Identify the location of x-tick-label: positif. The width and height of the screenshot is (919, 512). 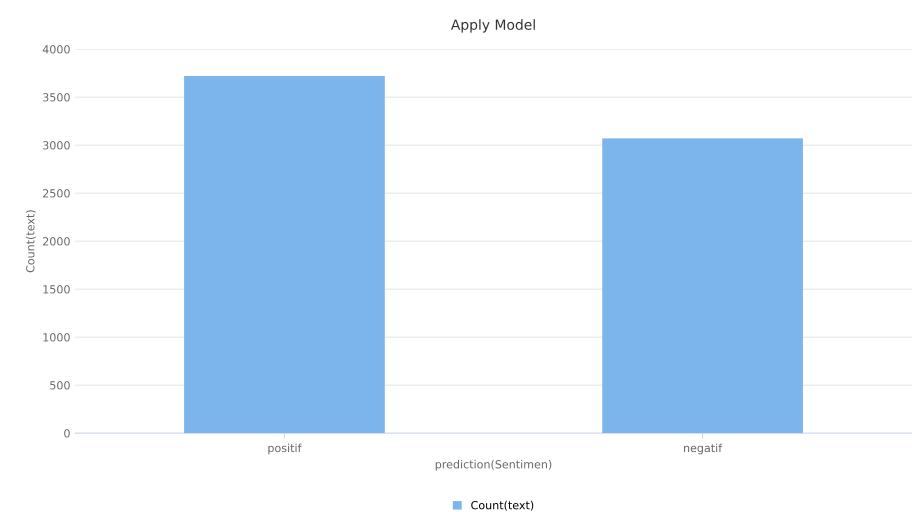
(285, 449).